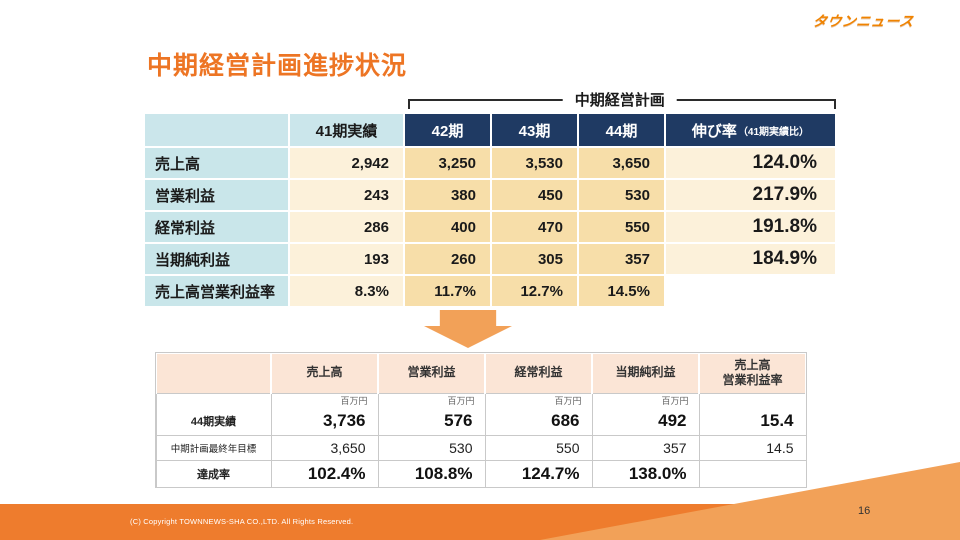  I want to click on t1-header-41: 41期実績, so click(346, 130).